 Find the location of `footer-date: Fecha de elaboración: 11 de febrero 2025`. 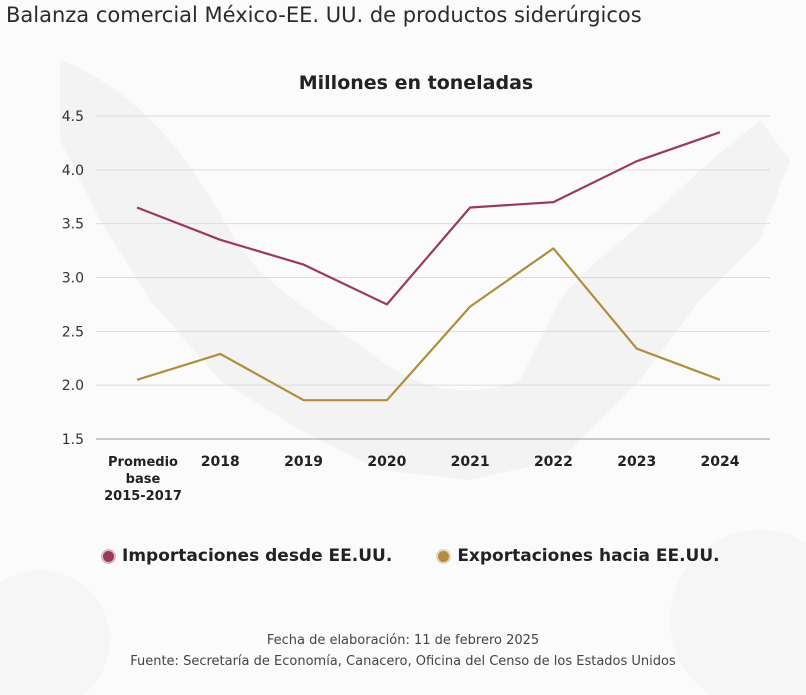

footer-date: Fecha de elaboración: 11 de febrero 2025 is located at coordinates (403, 640).